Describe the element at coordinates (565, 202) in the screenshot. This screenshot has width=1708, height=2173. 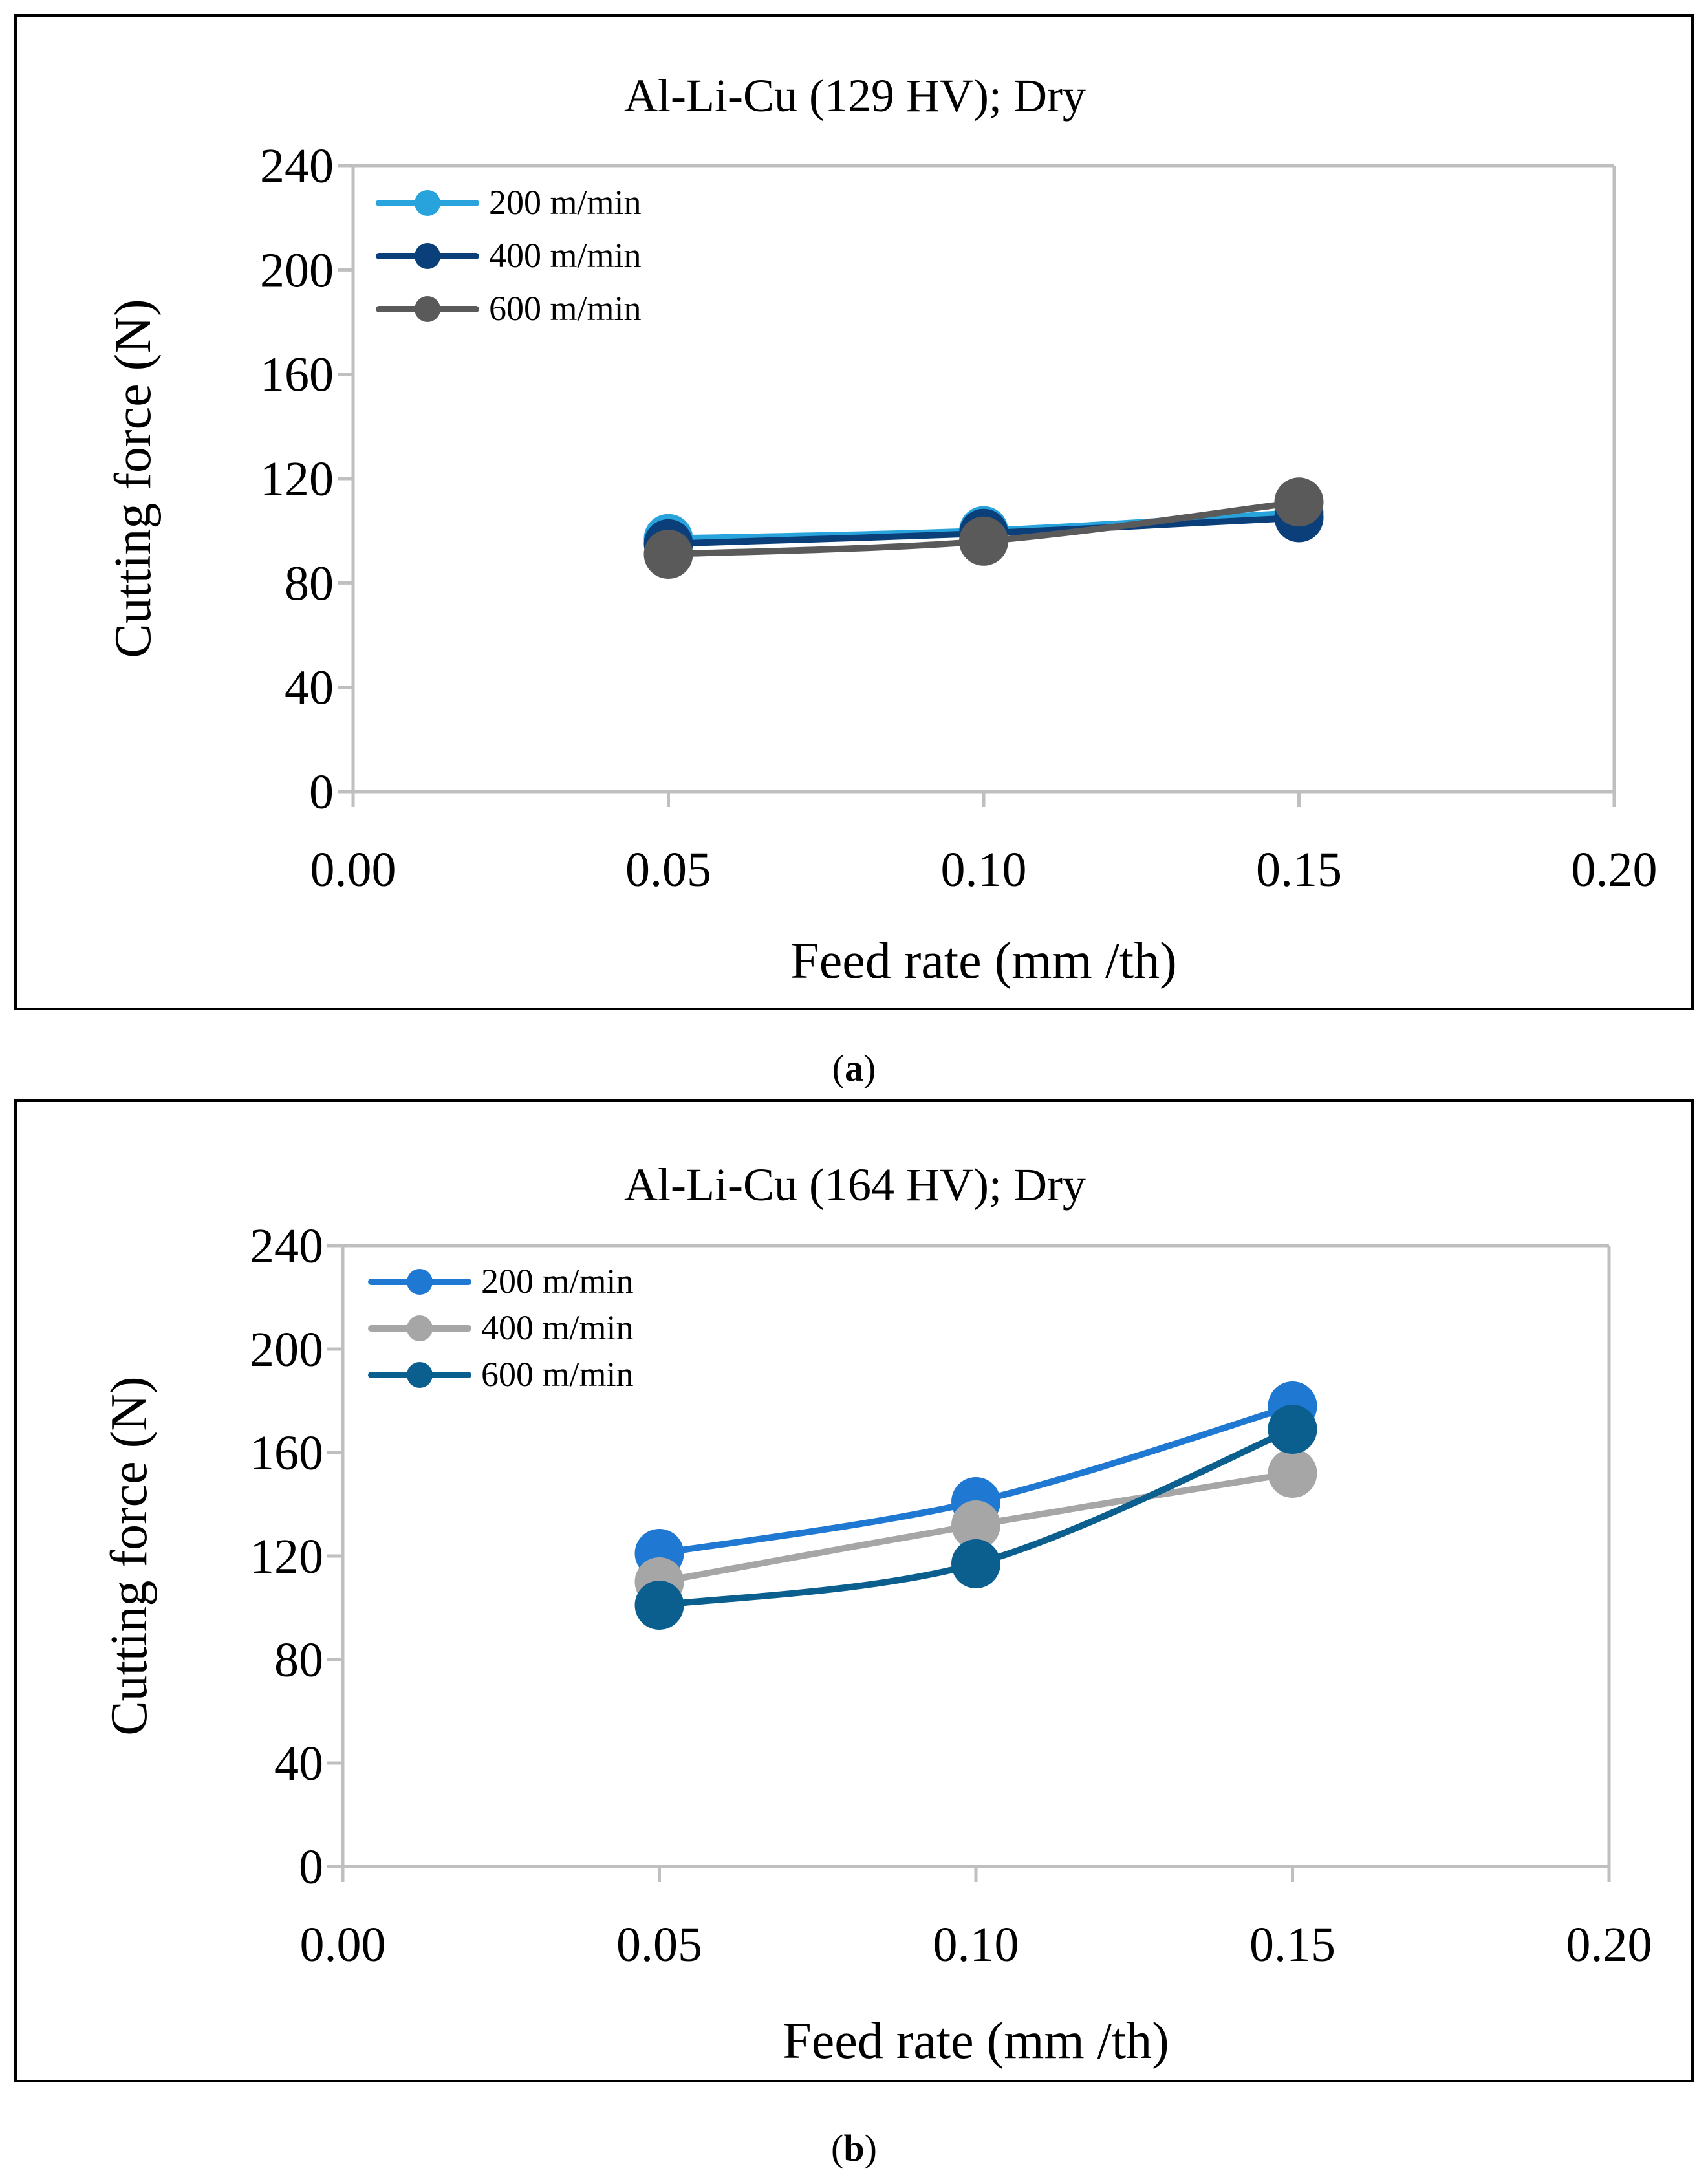
I see `chart-a-legend-label-1: 200 m/min` at that location.